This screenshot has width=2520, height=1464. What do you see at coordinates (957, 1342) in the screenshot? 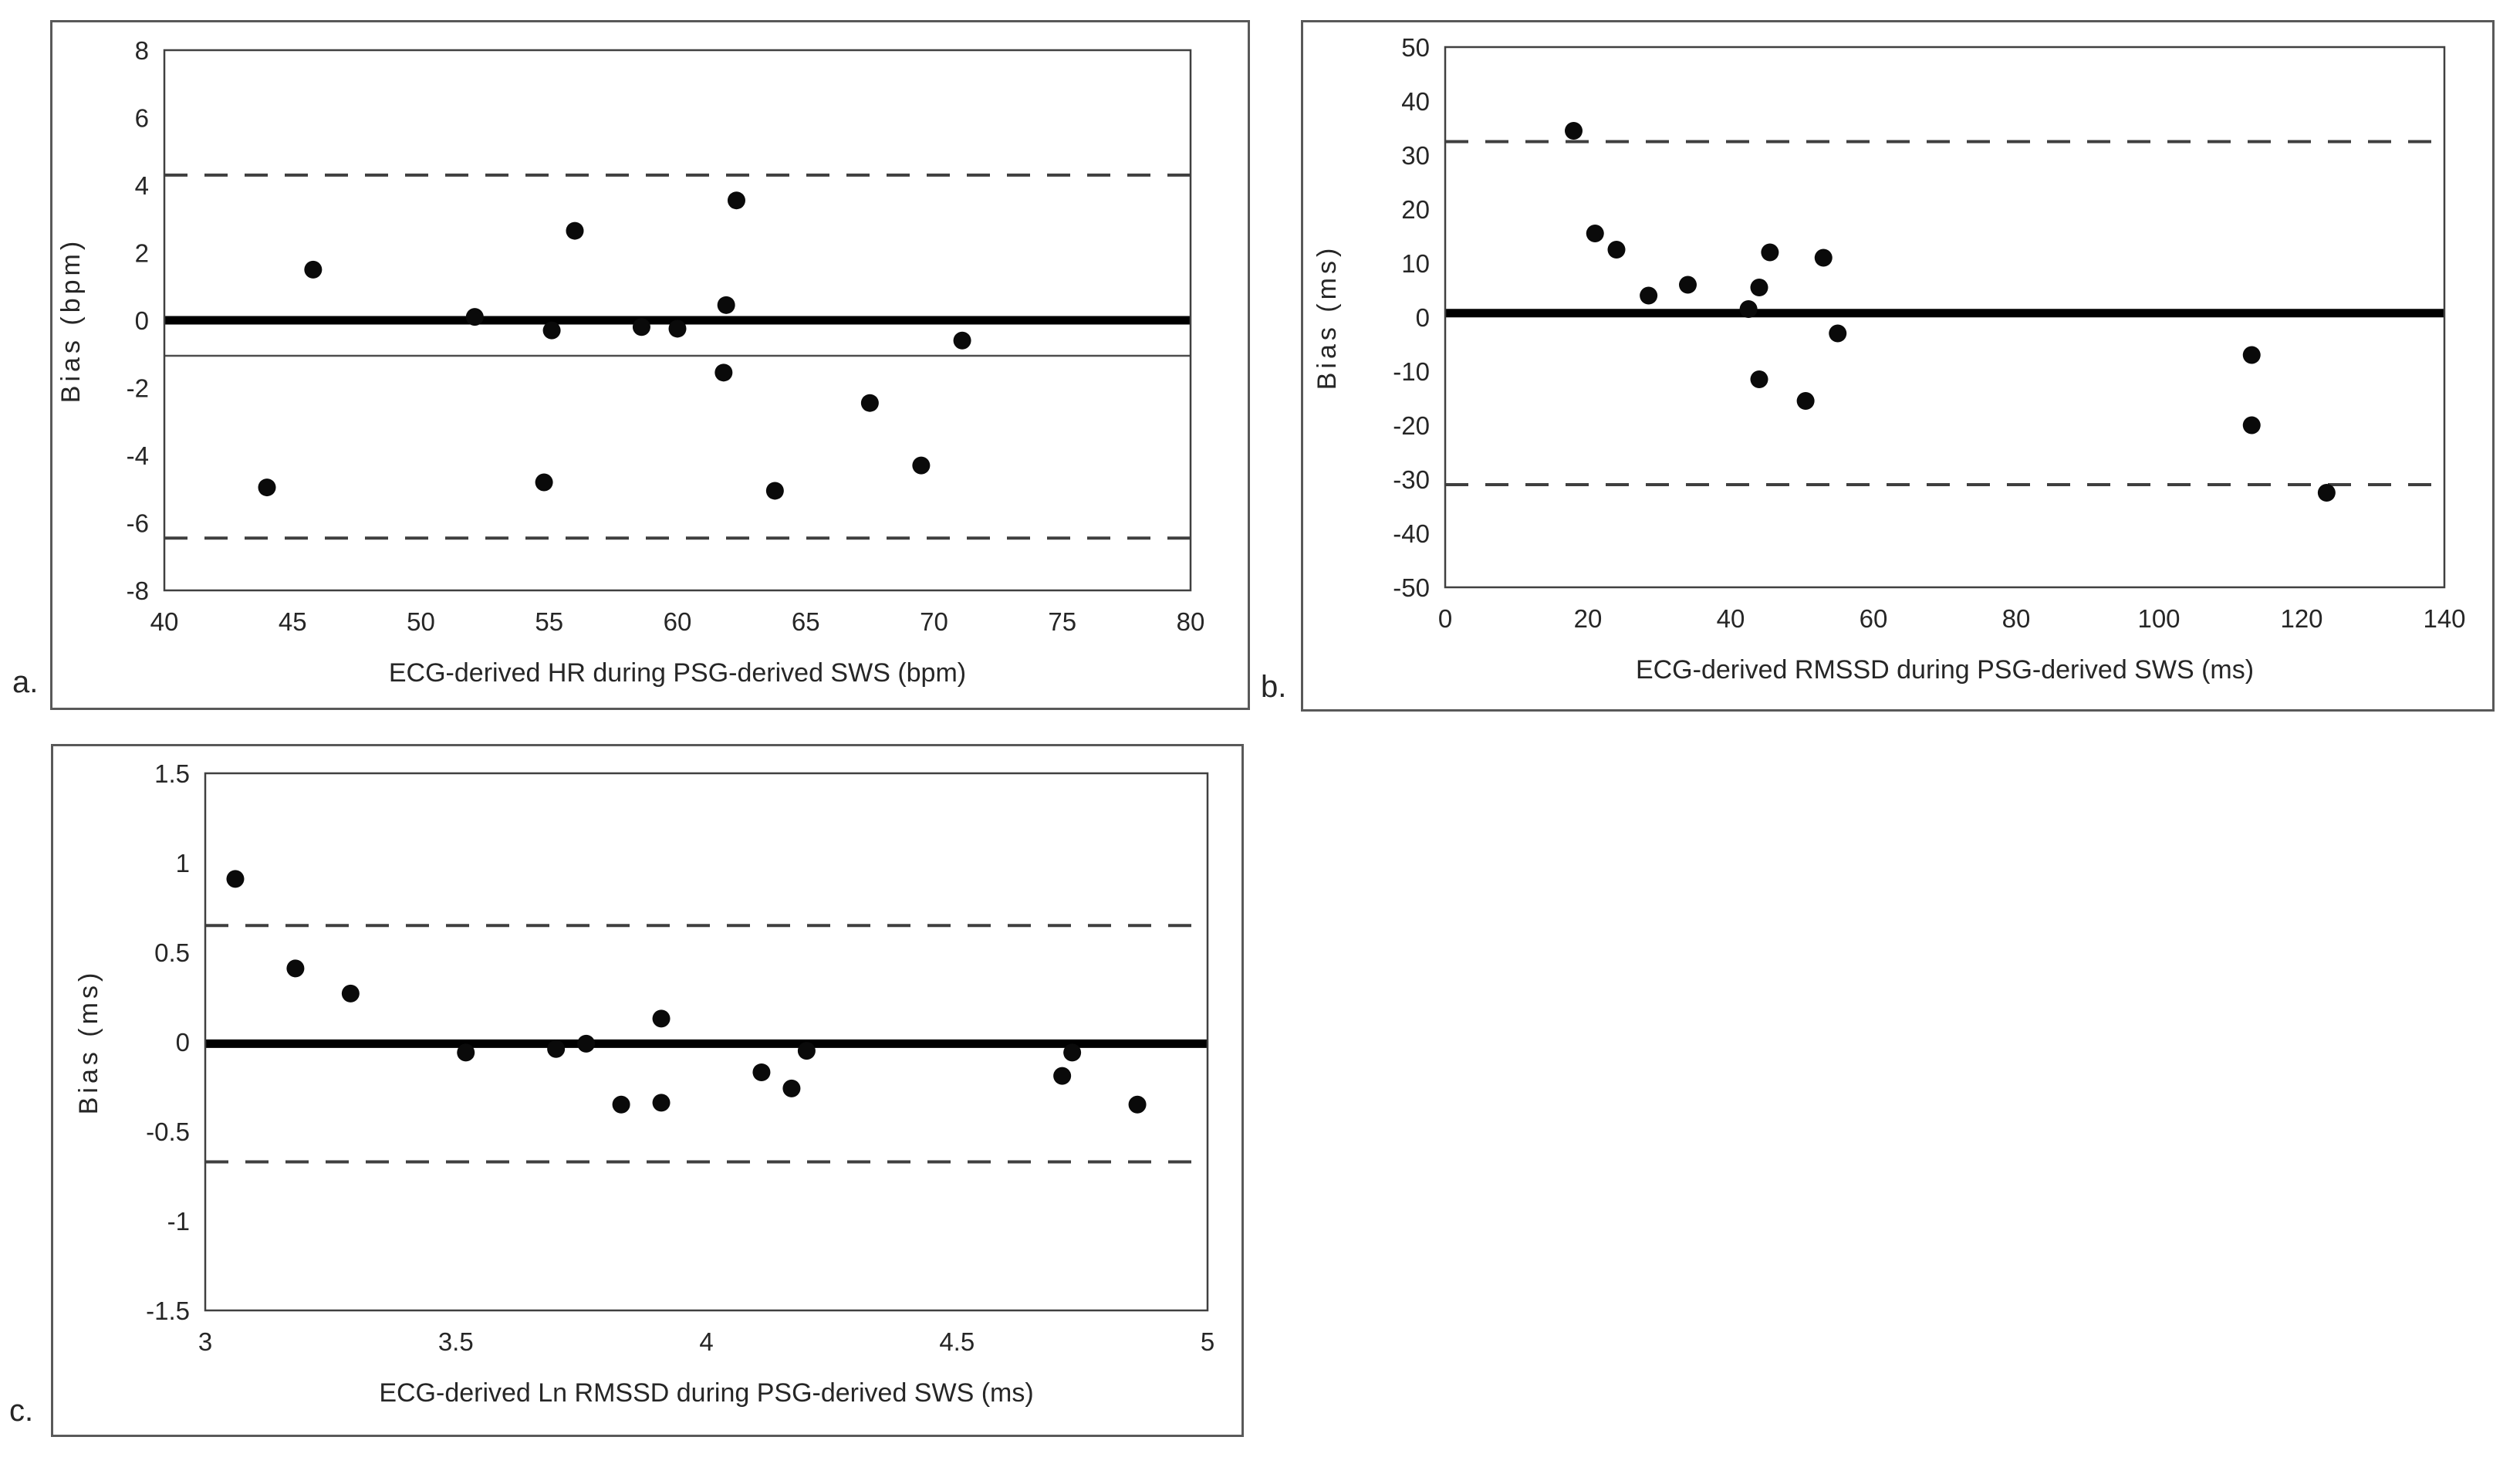
I see `x-tick-label: 4.5` at bounding box center [957, 1342].